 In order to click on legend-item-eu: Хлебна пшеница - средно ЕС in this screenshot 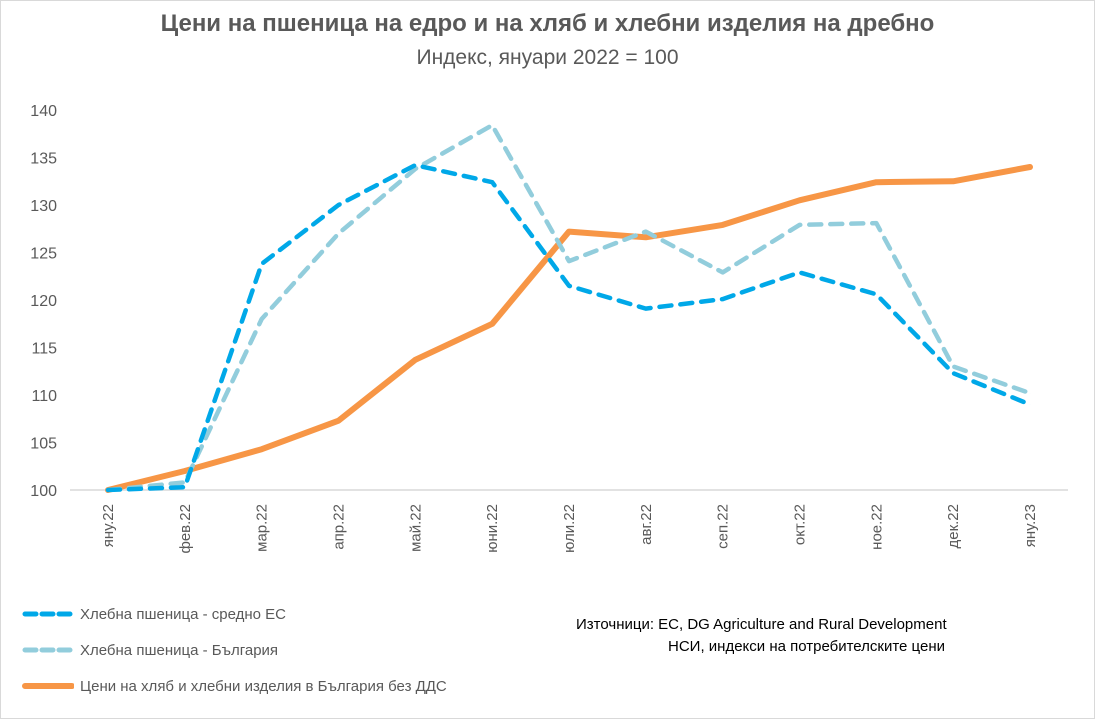, I will do `click(234, 614)`.